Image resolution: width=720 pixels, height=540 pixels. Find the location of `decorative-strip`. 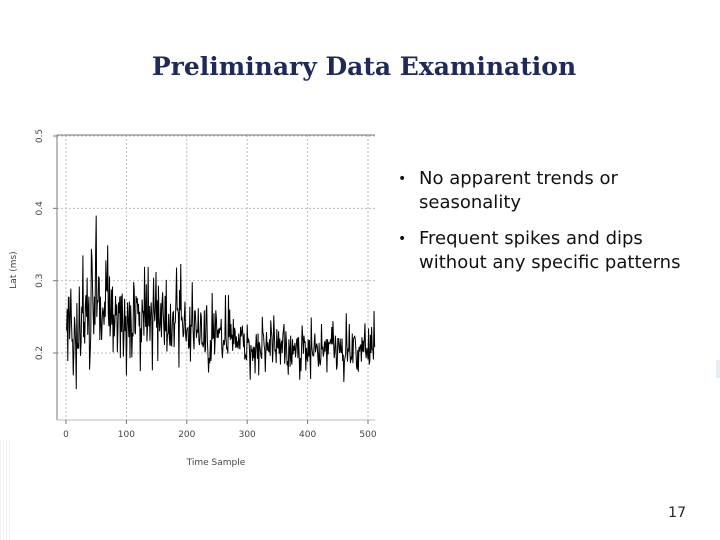

decorative-strip is located at coordinates (6, 490).